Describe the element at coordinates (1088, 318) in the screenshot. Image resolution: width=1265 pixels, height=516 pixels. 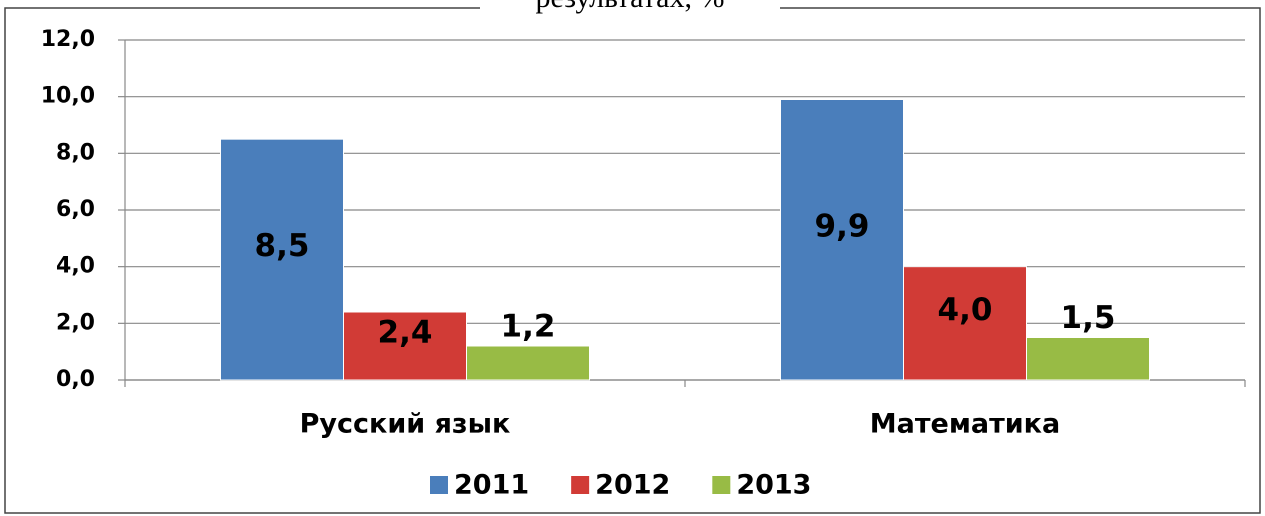
I see `value-label: 1,5` at that location.